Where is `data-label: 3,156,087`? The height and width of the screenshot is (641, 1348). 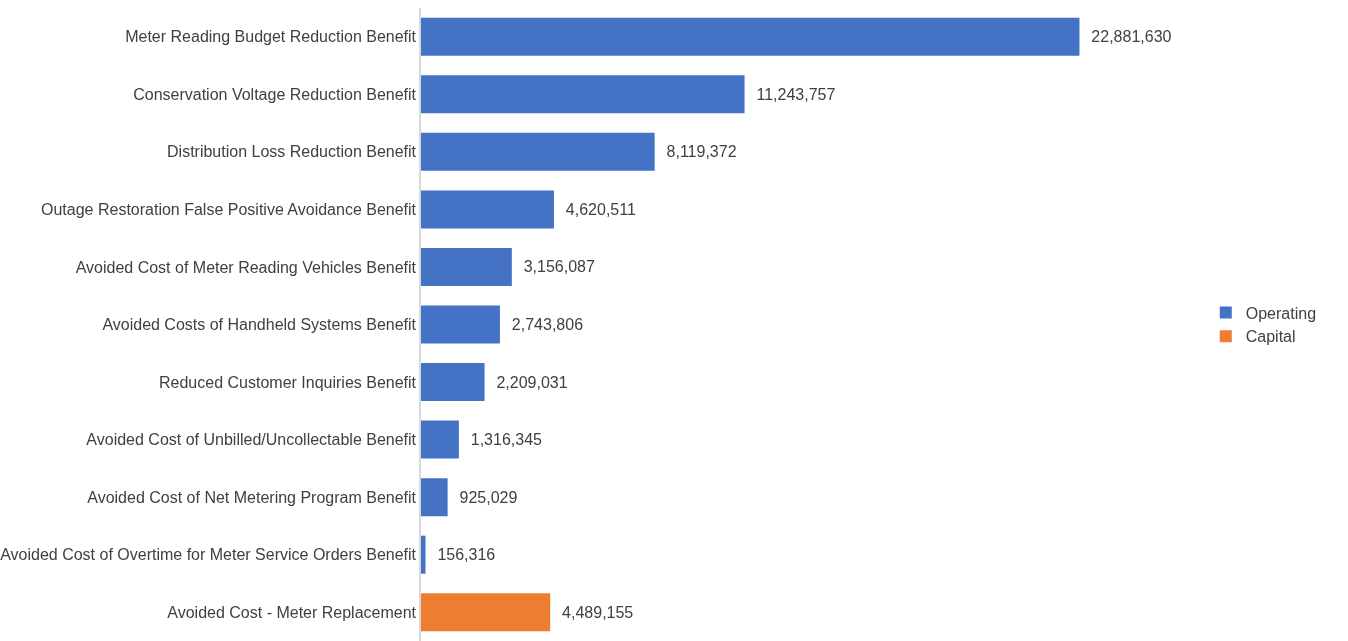 data-label: 3,156,087 is located at coordinates (554, 267).